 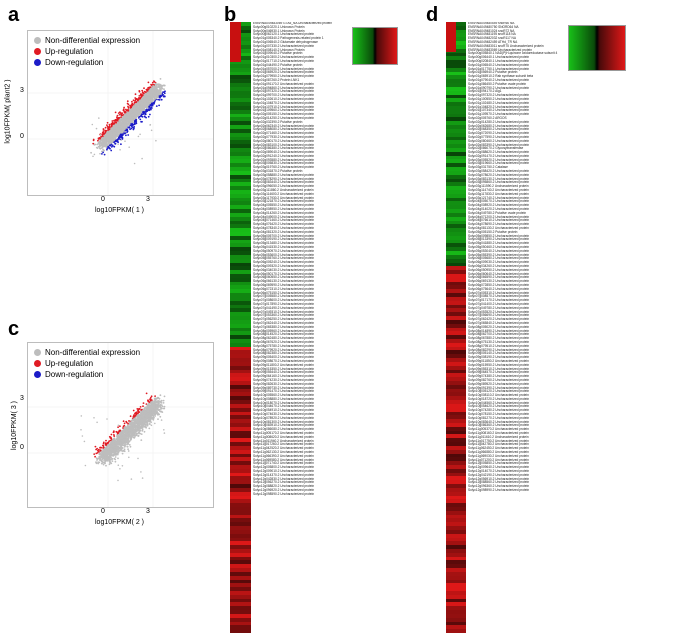 I want to click on legend-dot-nondiff, so click(x=37, y=40).